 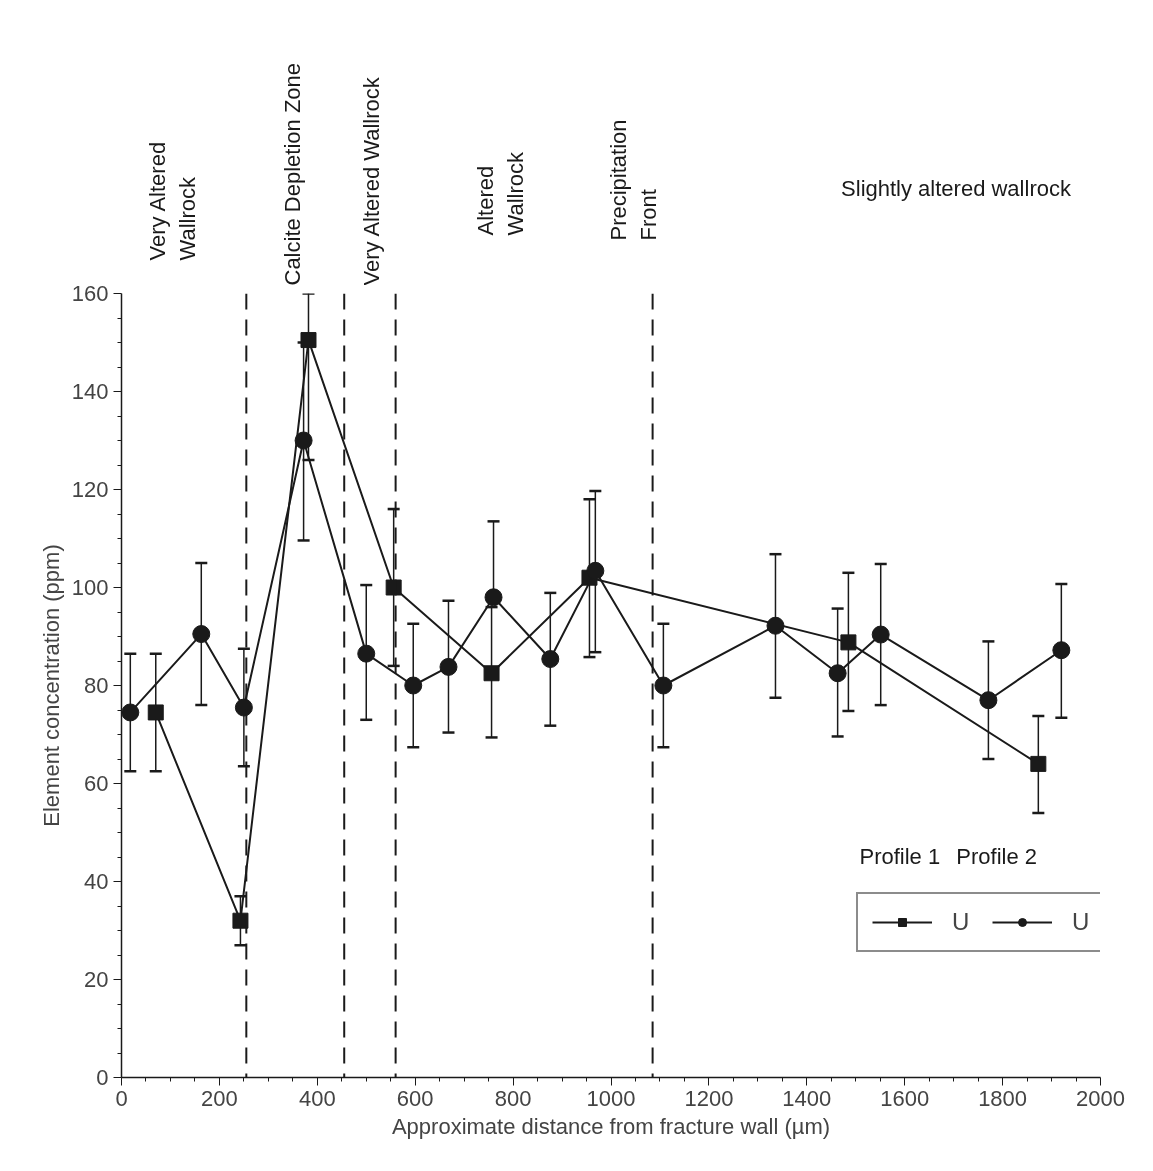 What do you see at coordinates (293, 174) in the screenshot?
I see `text: Calcite Depletion Zone` at bounding box center [293, 174].